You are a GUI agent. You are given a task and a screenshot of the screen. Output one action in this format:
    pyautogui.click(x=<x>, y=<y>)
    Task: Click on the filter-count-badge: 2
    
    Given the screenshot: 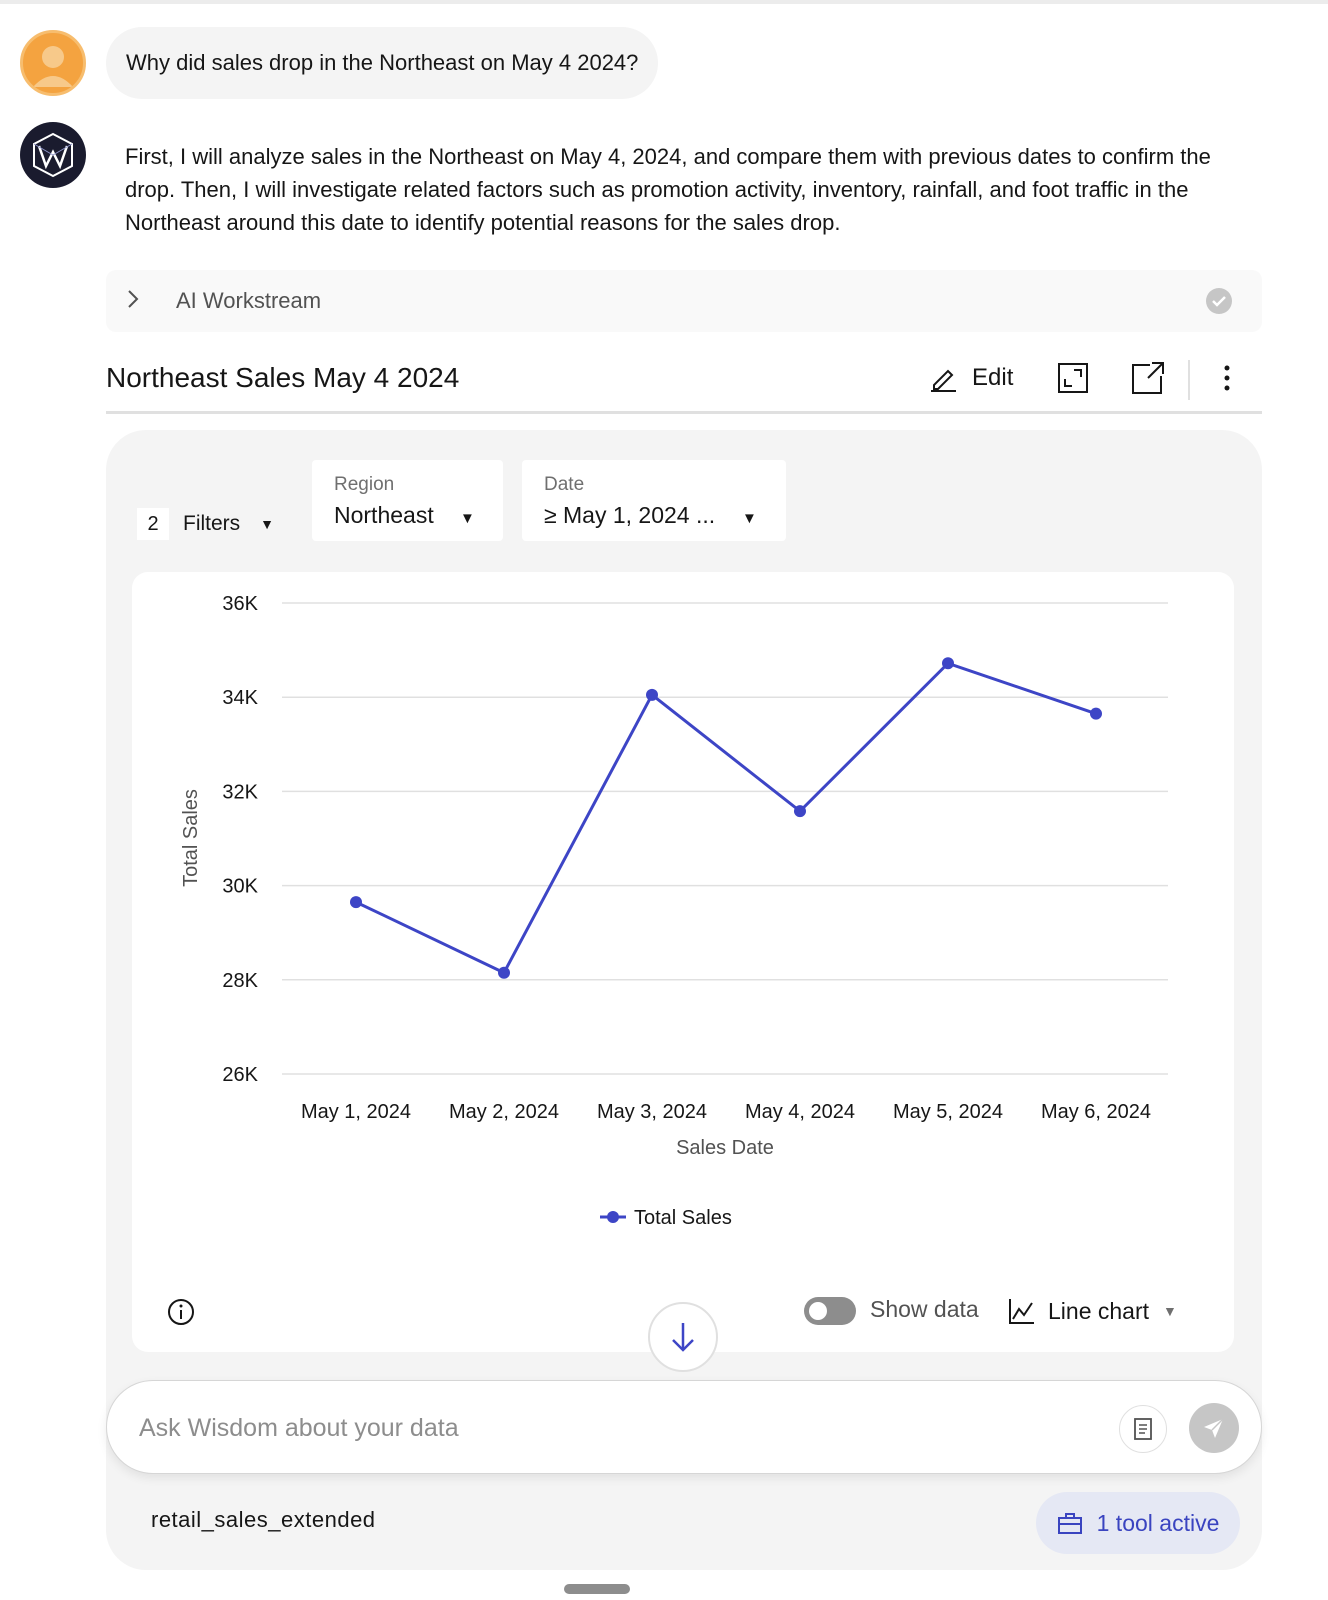 What is the action you would take?
    pyautogui.click(x=153, y=524)
    